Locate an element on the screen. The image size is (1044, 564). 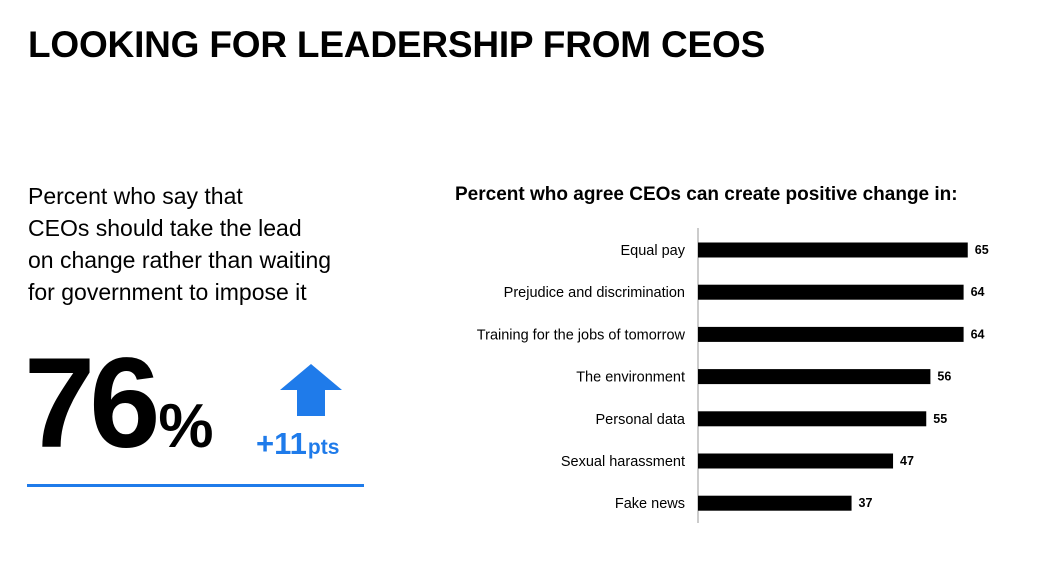
stat-description-line: Percent who say that is located at coordinates (135, 196).